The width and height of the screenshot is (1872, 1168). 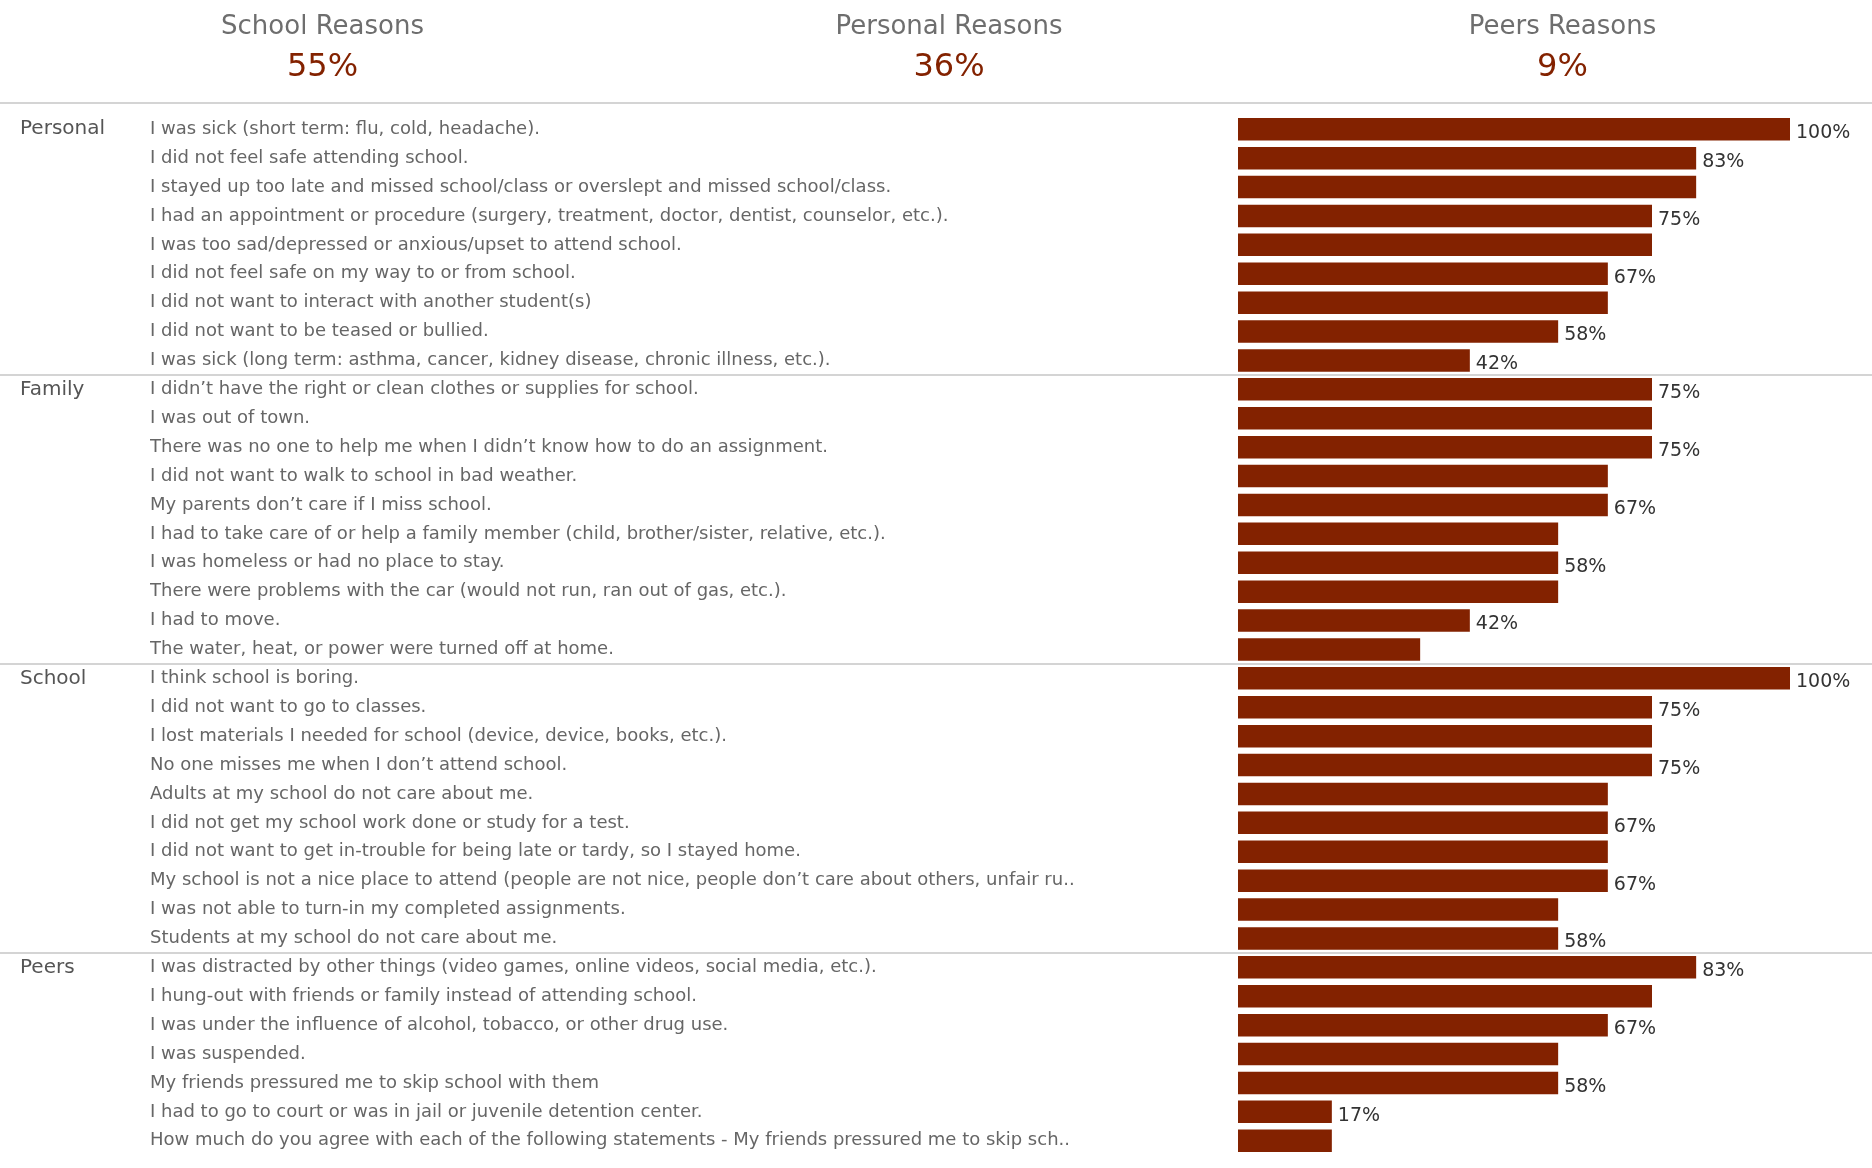 What do you see at coordinates (321, 503) in the screenshot?
I see `y-tick-label: My parents don’t care if I miss school.` at bounding box center [321, 503].